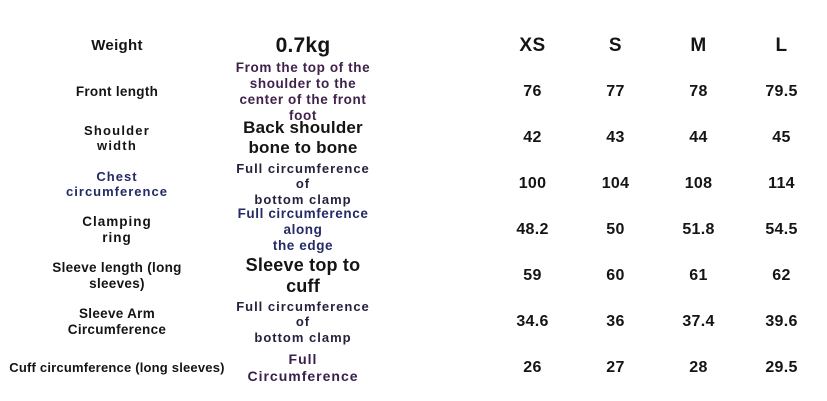  I want to click on size-value: 77, so click(615, 92).